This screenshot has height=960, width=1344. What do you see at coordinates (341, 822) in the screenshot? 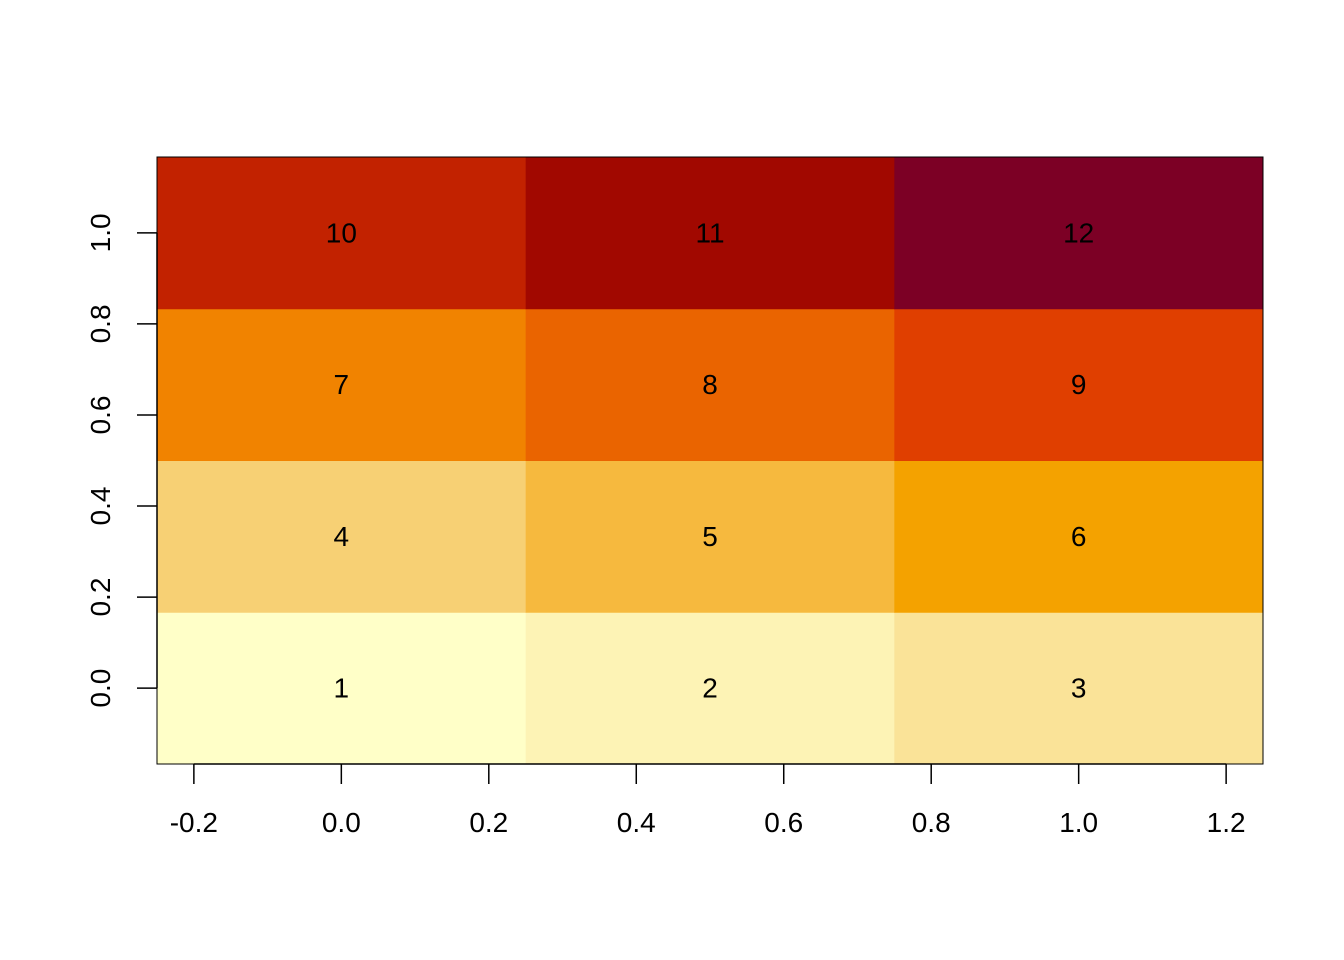
I see `x-tick-label: 0.0` at bounding box center [341, 822].